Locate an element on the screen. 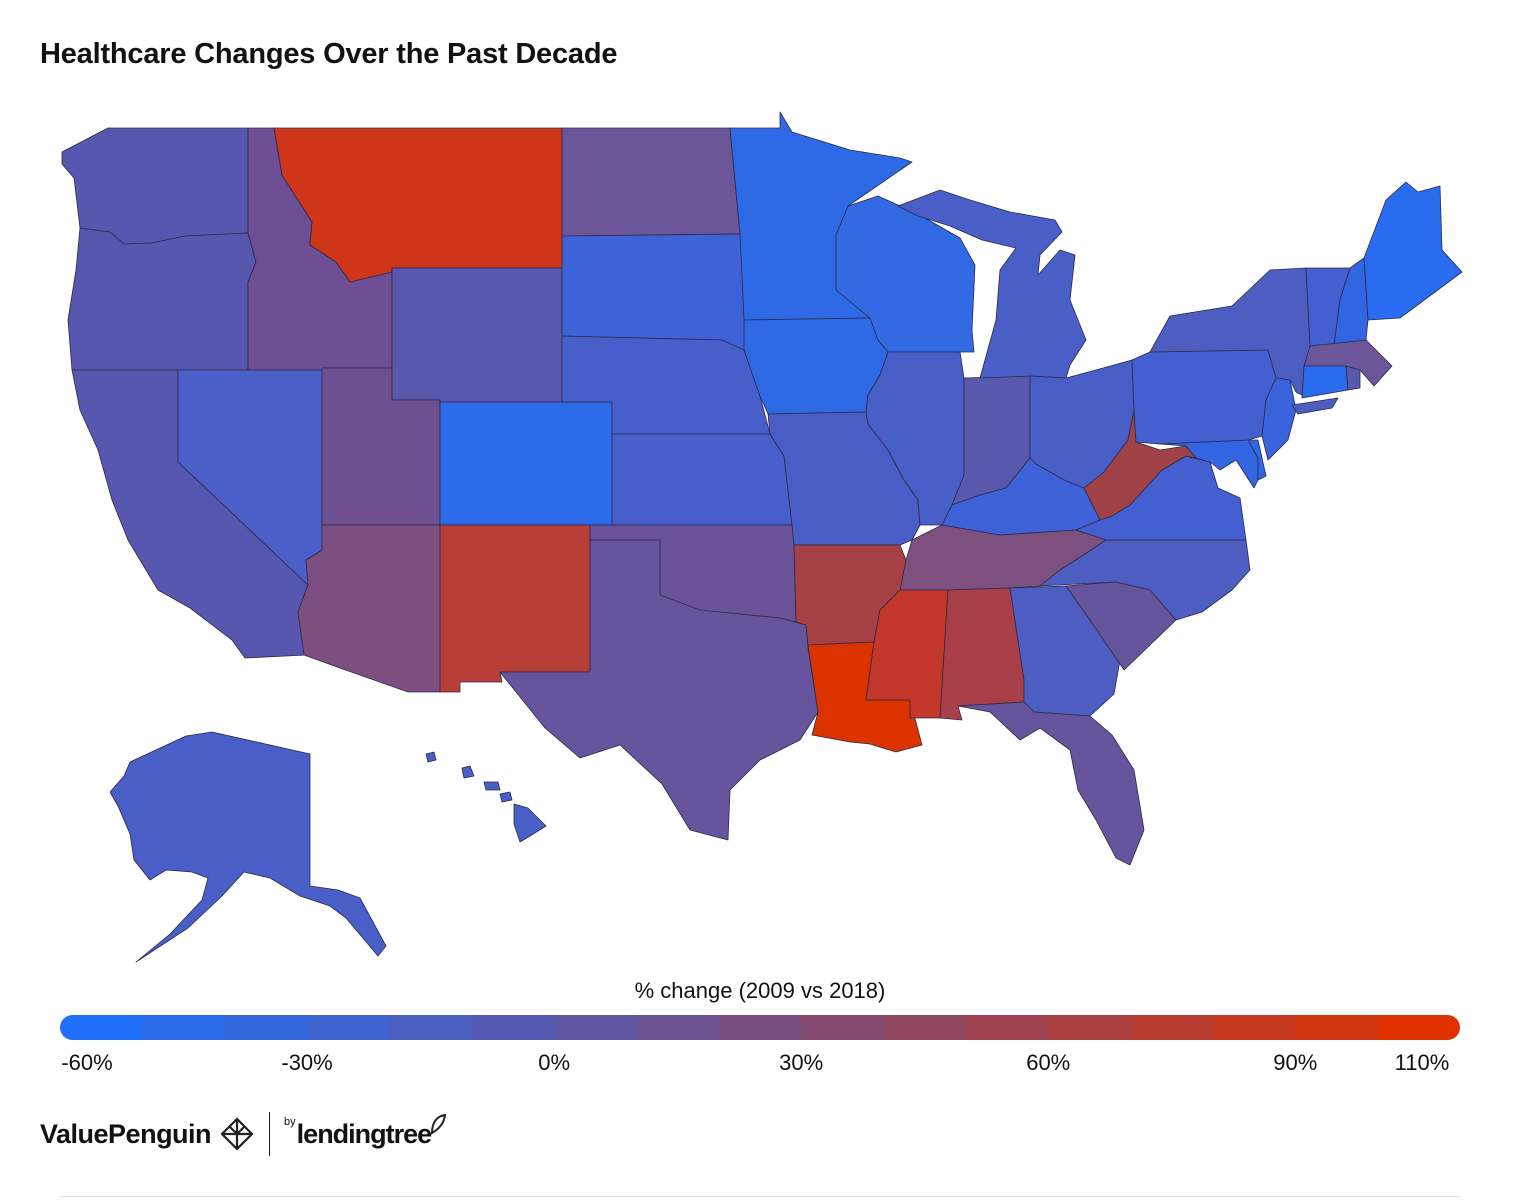 Image resolution: width=1520 pixels, height=1200 pixels. state-ct is located at coordinates (1325, 382).